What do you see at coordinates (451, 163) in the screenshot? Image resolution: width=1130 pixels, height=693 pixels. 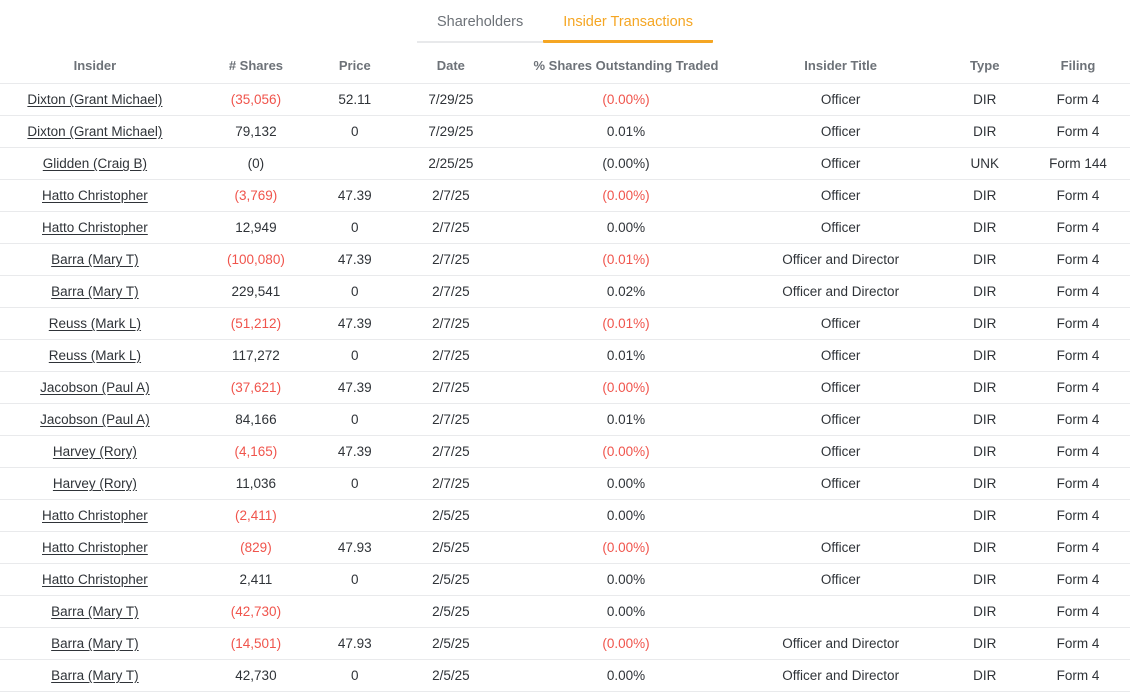 I see `date-cell: 2/25/25` at bounding box center [451, 163].